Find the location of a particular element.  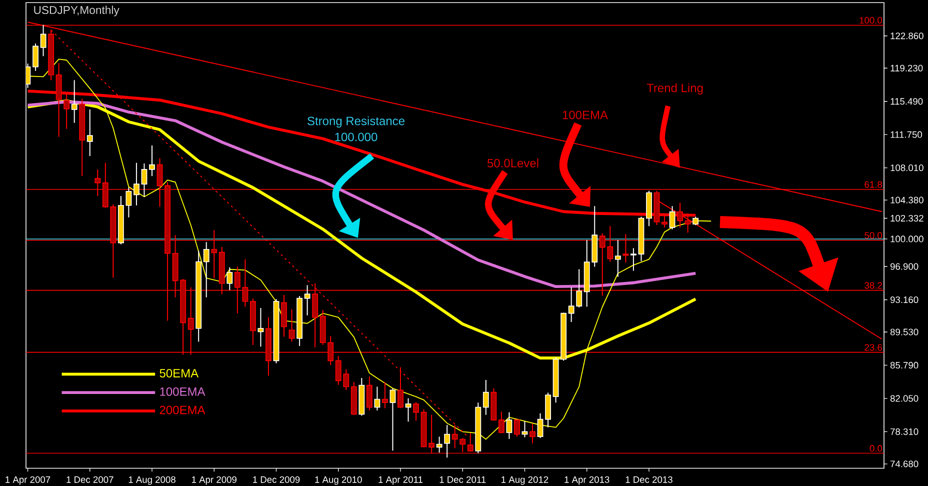

y-tick-label: 122.860 is located at coordinates (907, 36).